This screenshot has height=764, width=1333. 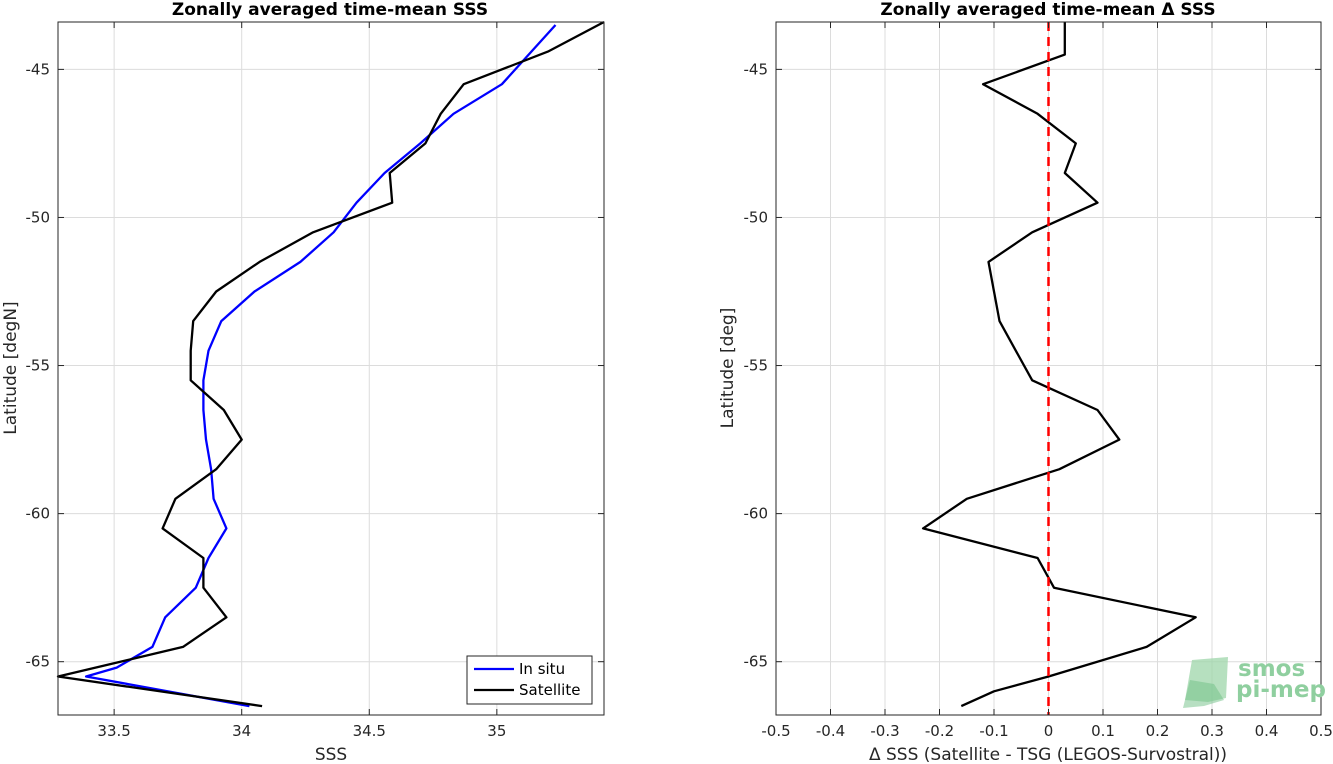 I want to click on logo-wave-shadow-icon, so click(x=1203, y=694).